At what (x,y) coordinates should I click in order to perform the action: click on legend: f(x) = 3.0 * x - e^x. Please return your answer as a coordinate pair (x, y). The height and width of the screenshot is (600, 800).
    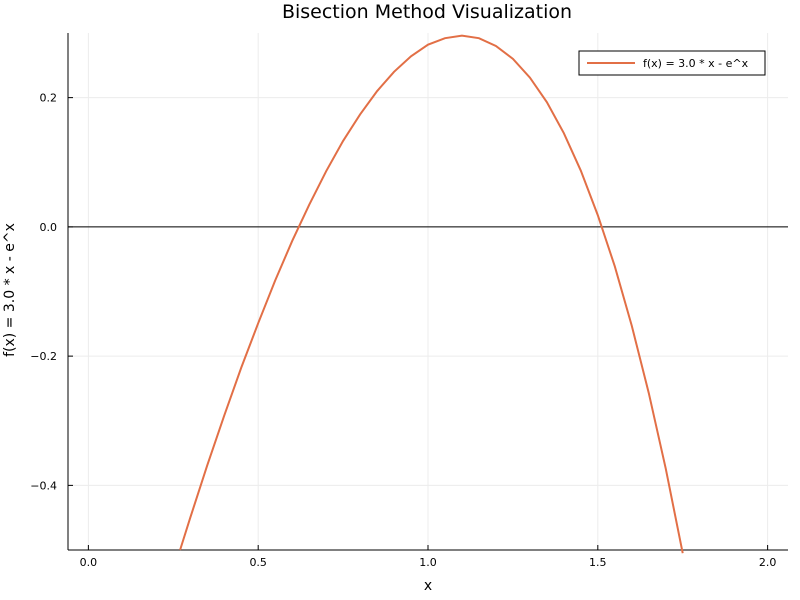
    Looking at the image, I should click on (672, 63).